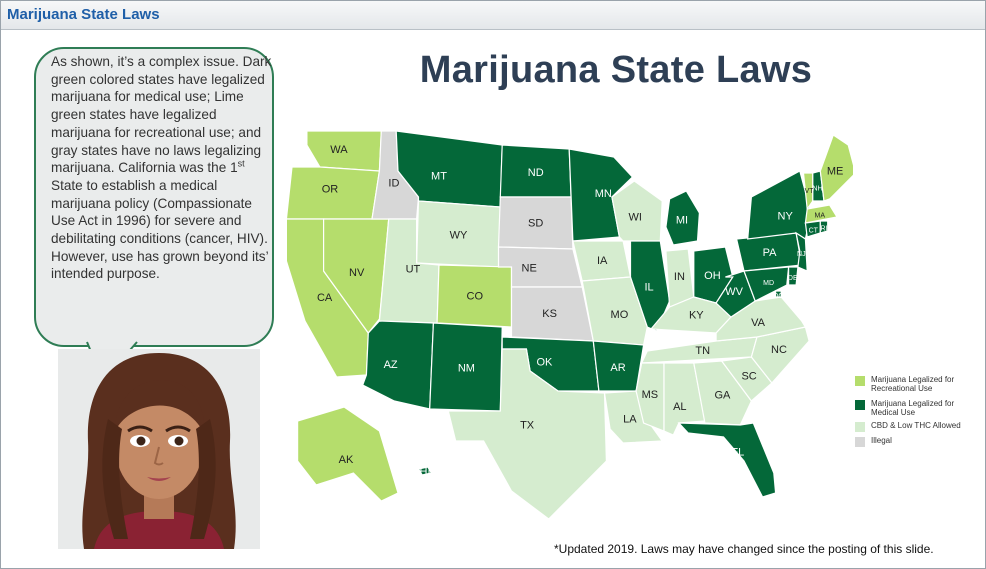 The width and height of the screenshot is (986, 569). I want to click on state-label-mo: MO, so click(620, 315).